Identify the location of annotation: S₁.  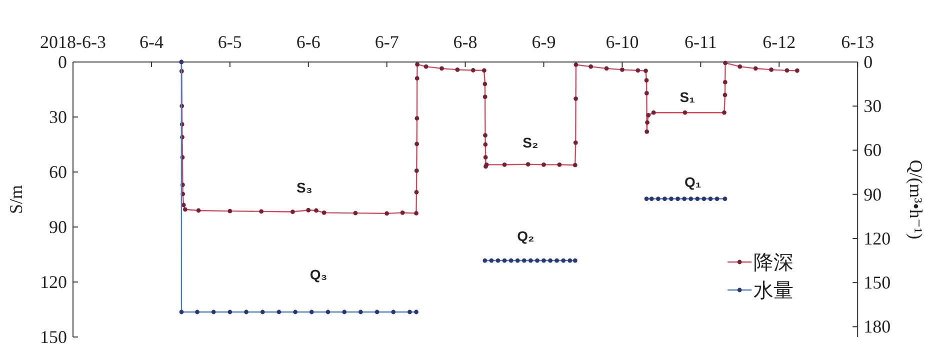
(688, 96).